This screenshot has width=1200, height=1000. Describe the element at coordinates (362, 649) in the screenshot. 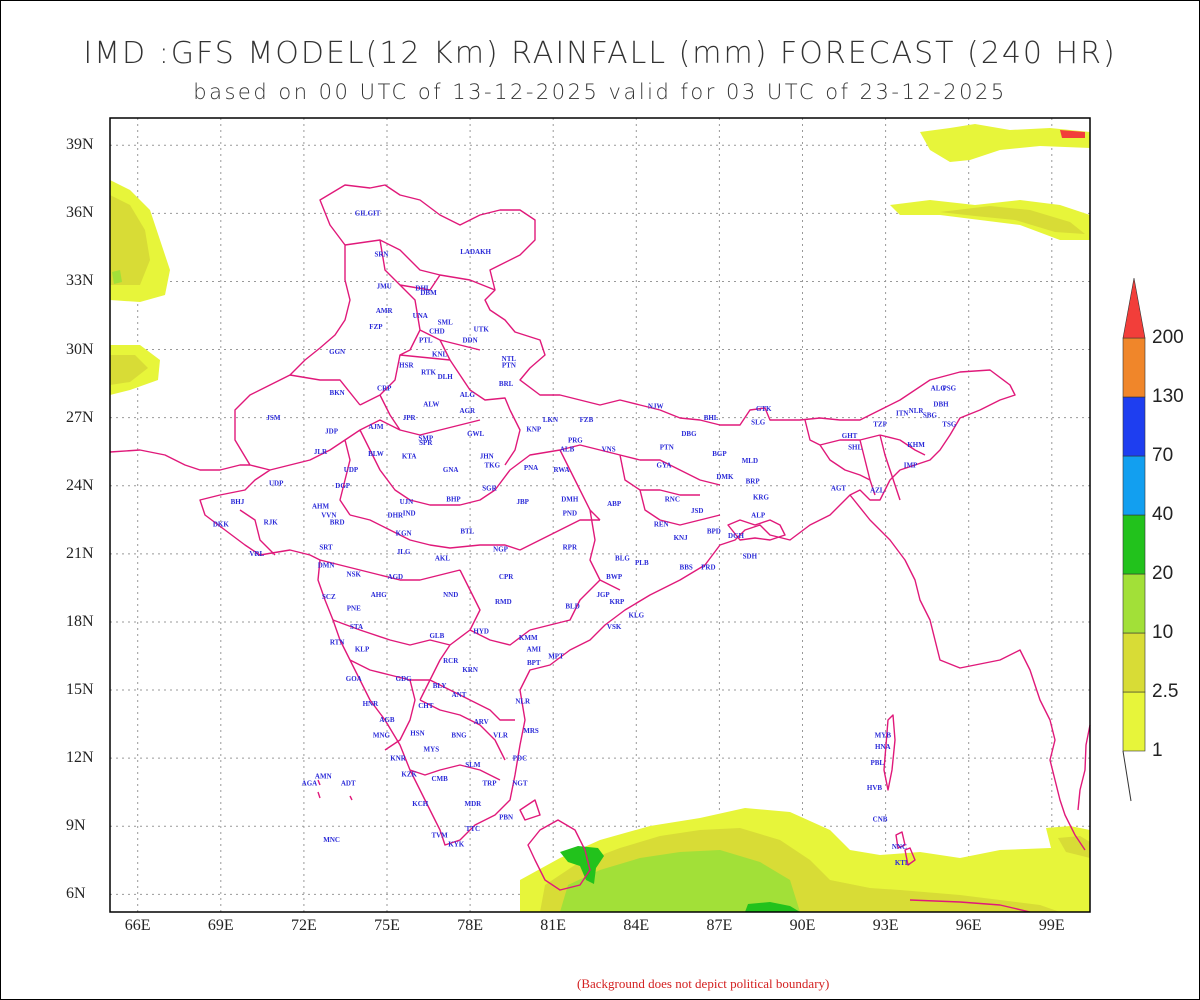

I see `station-label: KLP` at that location.